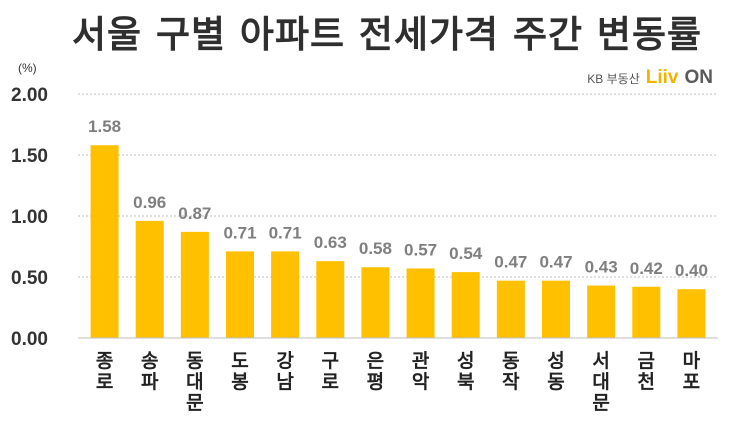 The height and width of the screenshot is (424, 733). Describe the element at coordinates (27, 68) in the screenshot. I see `y-axis-unit-label: (%)` at that location.